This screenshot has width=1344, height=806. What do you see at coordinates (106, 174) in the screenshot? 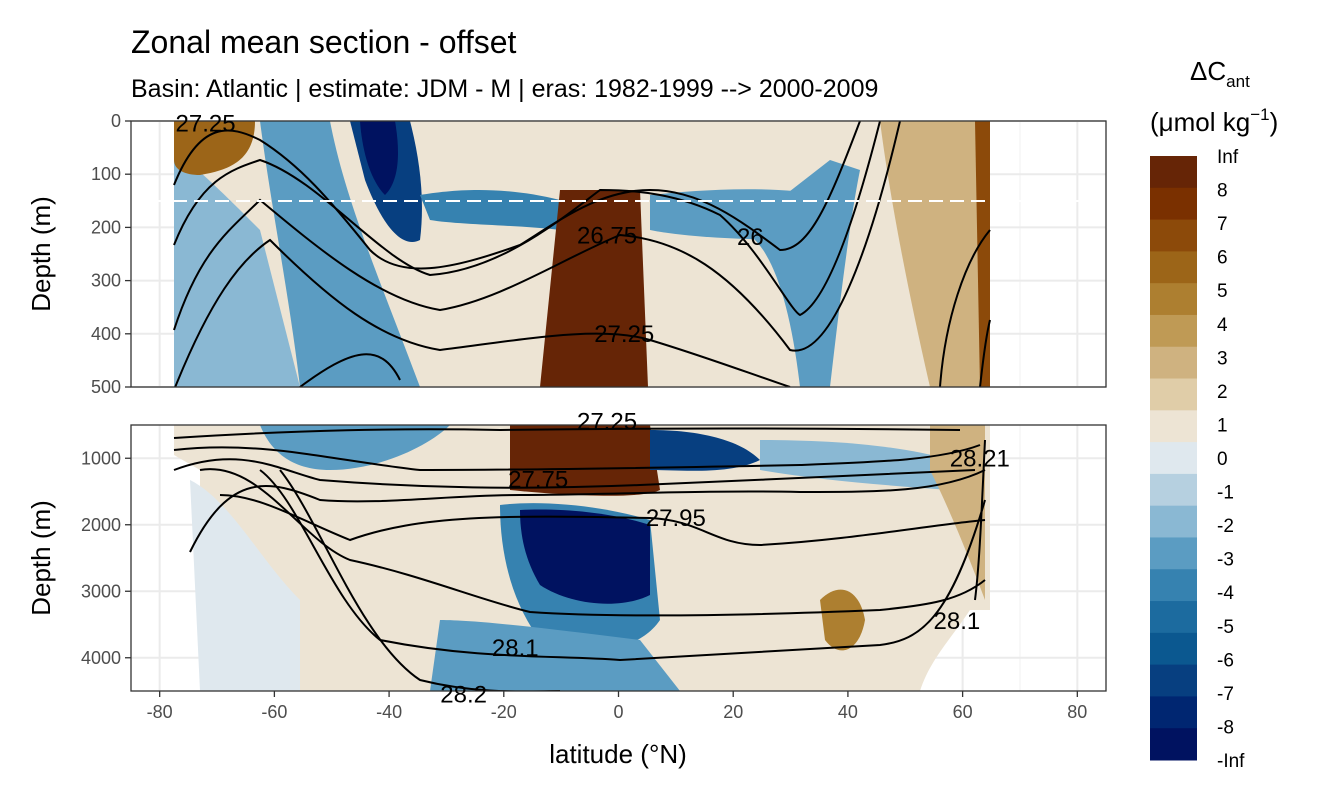
I see `y-tick-label: 100` at bounding box center [106, 174].